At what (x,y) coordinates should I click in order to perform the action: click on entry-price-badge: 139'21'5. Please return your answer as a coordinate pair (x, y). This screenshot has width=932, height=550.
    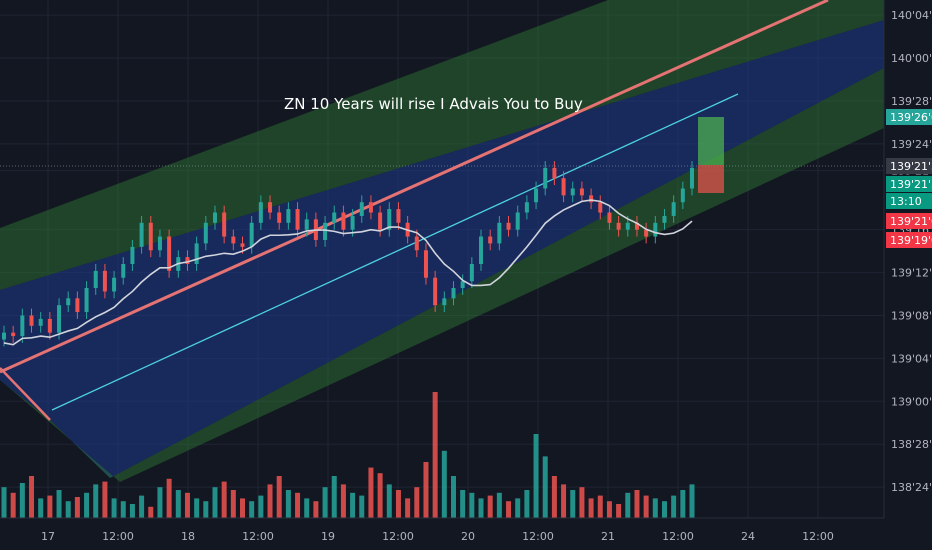
    Looking at the image, I should click on (909, 184).